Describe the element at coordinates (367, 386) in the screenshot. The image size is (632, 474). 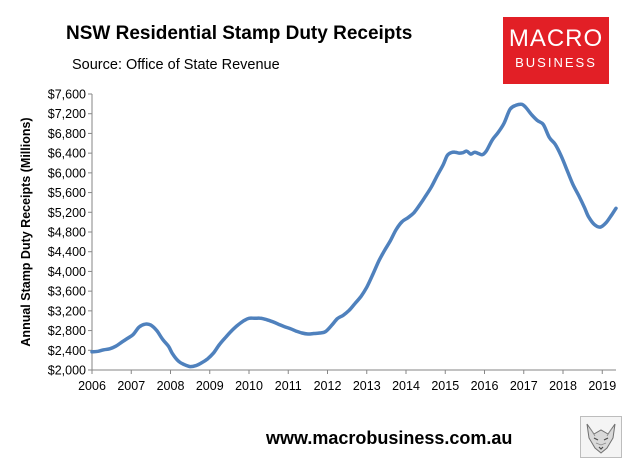
I see `x-tick-label: 2013` at that location.